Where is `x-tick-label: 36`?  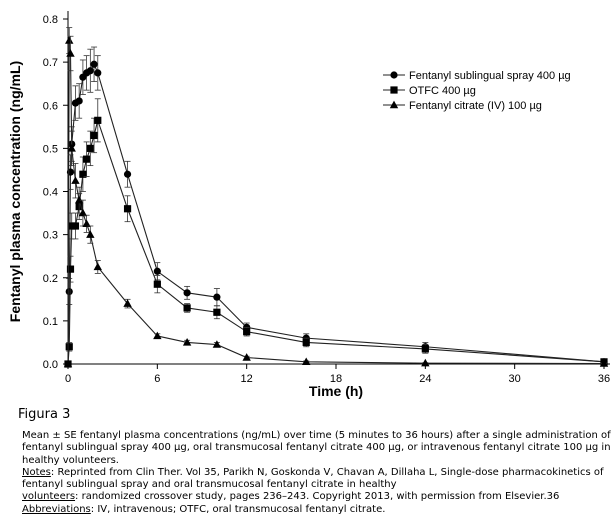 x-tick-label: 36 is located at coordinates (604, 379).